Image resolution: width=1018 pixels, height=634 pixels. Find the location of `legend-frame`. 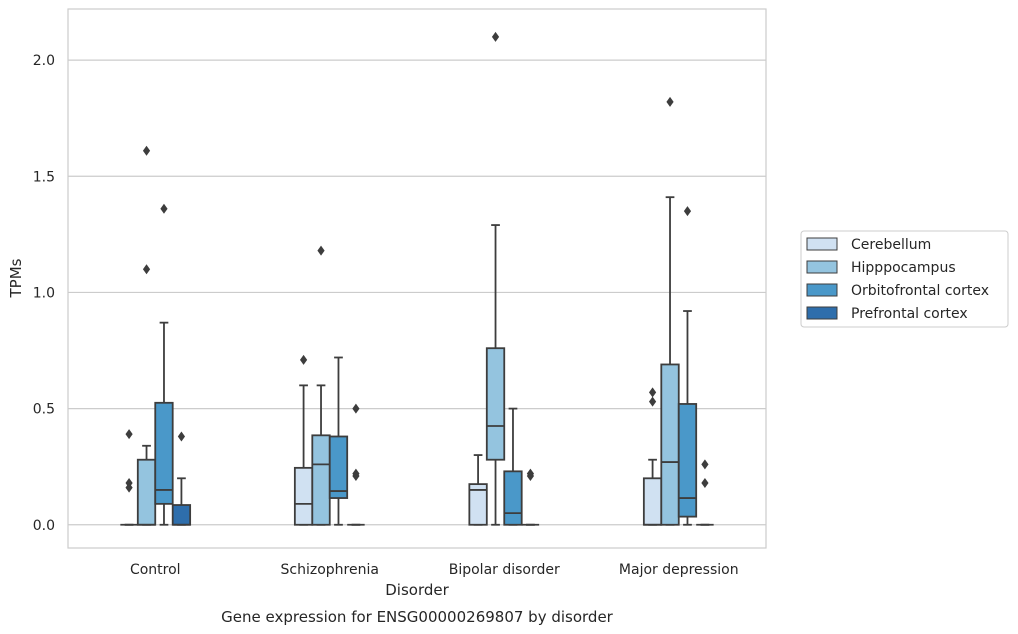

legend-frame is located at coordinates (904, 279).